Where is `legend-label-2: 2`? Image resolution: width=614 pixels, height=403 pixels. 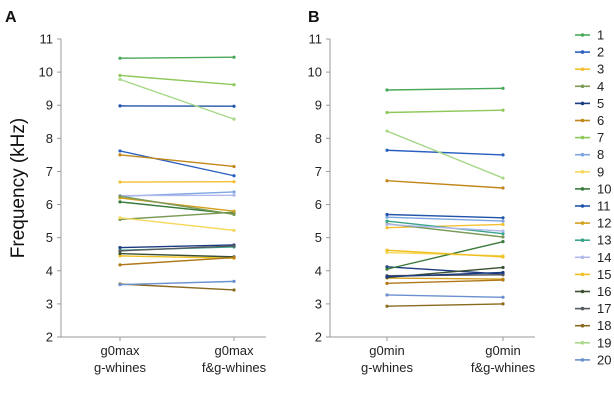 legend-label-2: 2 is located at coordinates (600, 52).